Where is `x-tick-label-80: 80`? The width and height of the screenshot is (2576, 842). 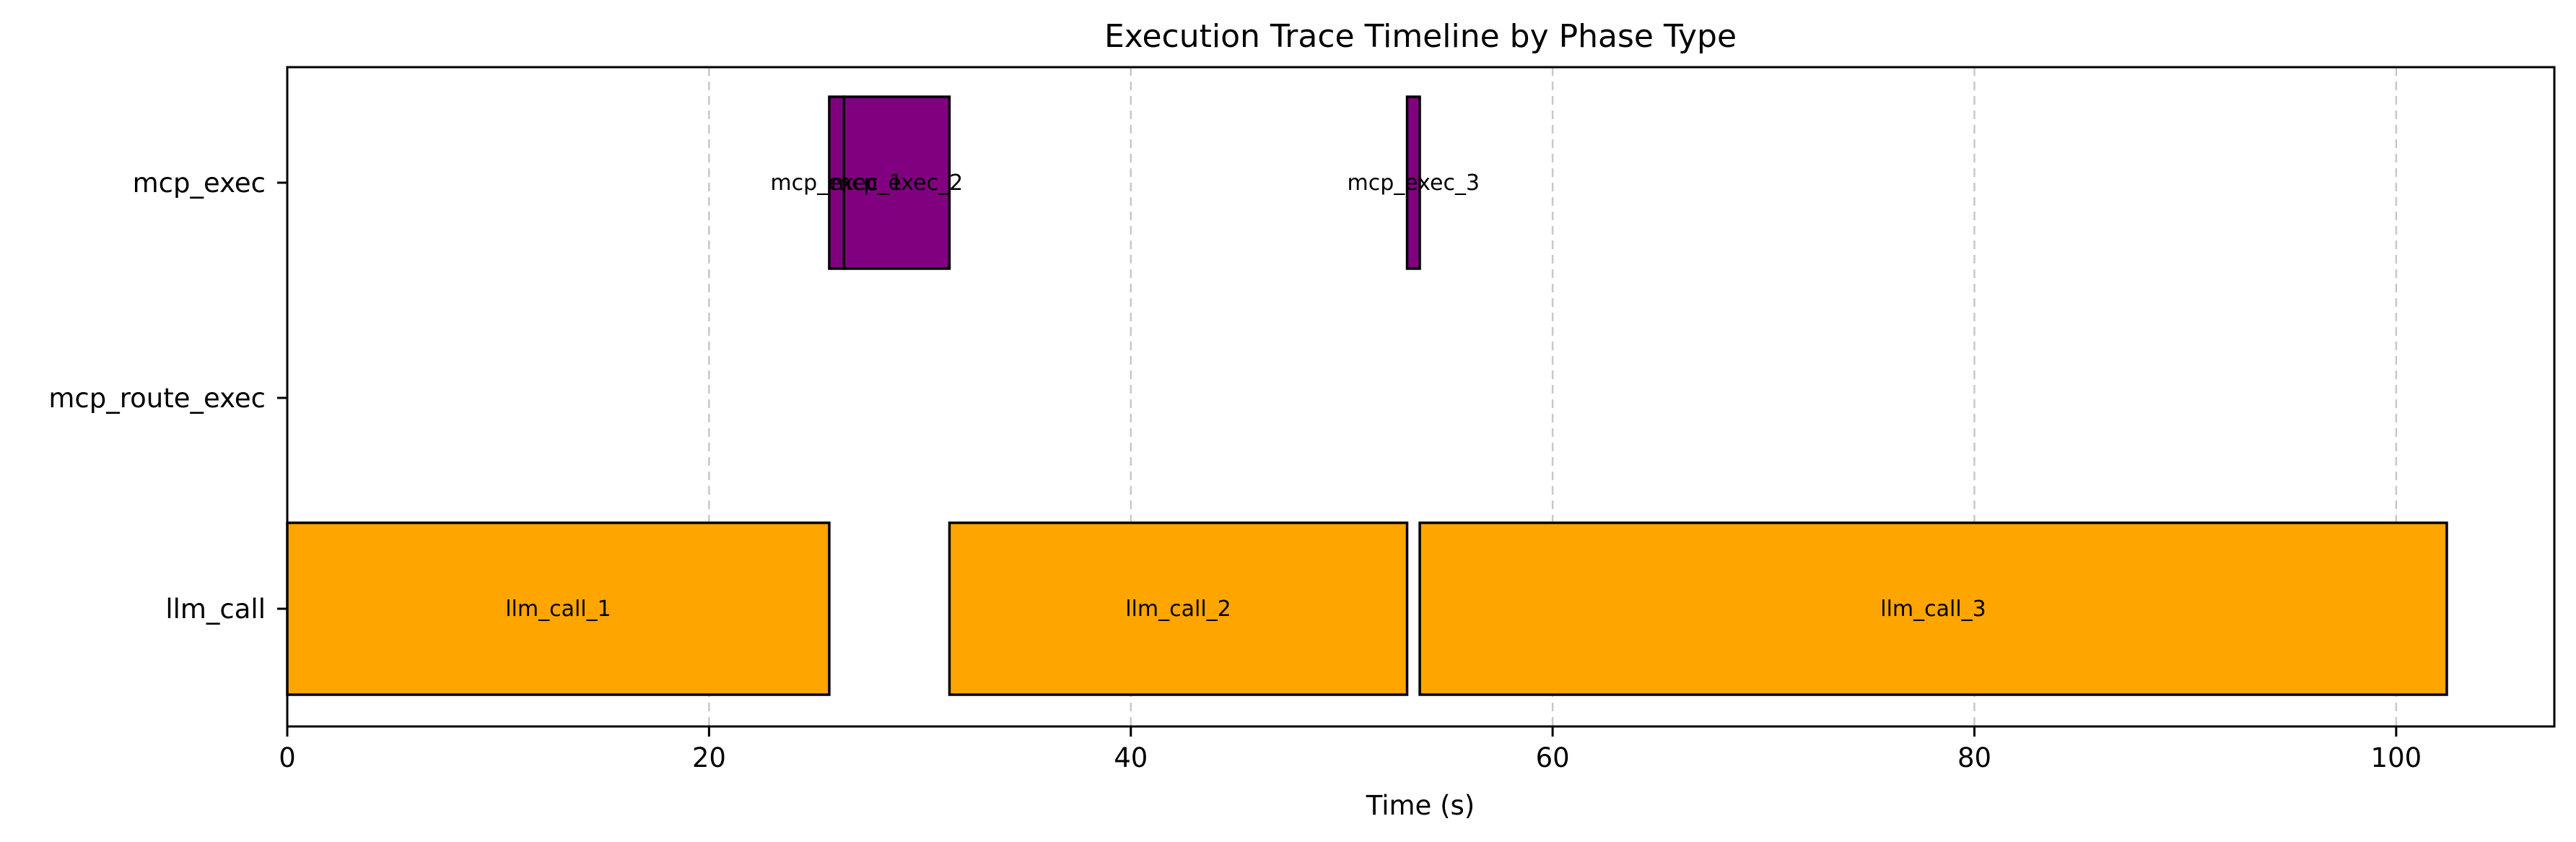
x-tick-label-80: 80 is located at coordinates (1974, 757).